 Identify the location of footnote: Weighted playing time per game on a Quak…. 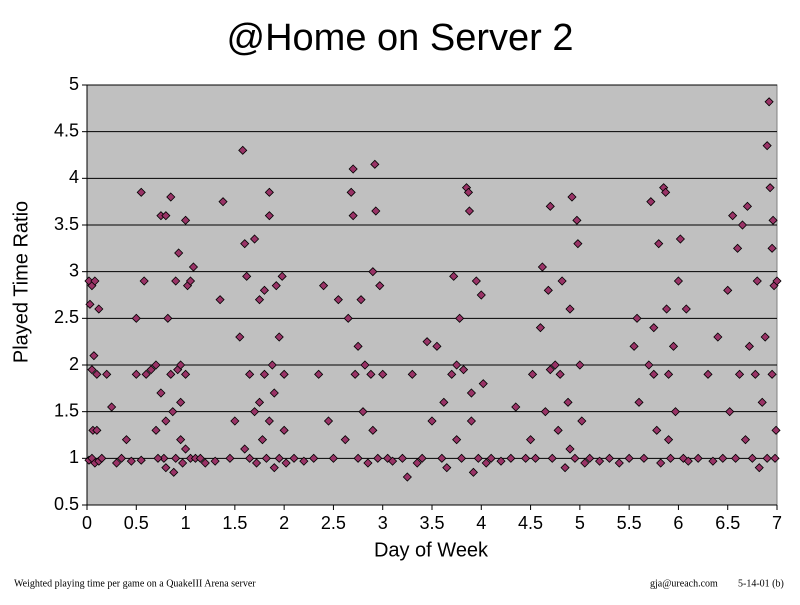
(135, 583).